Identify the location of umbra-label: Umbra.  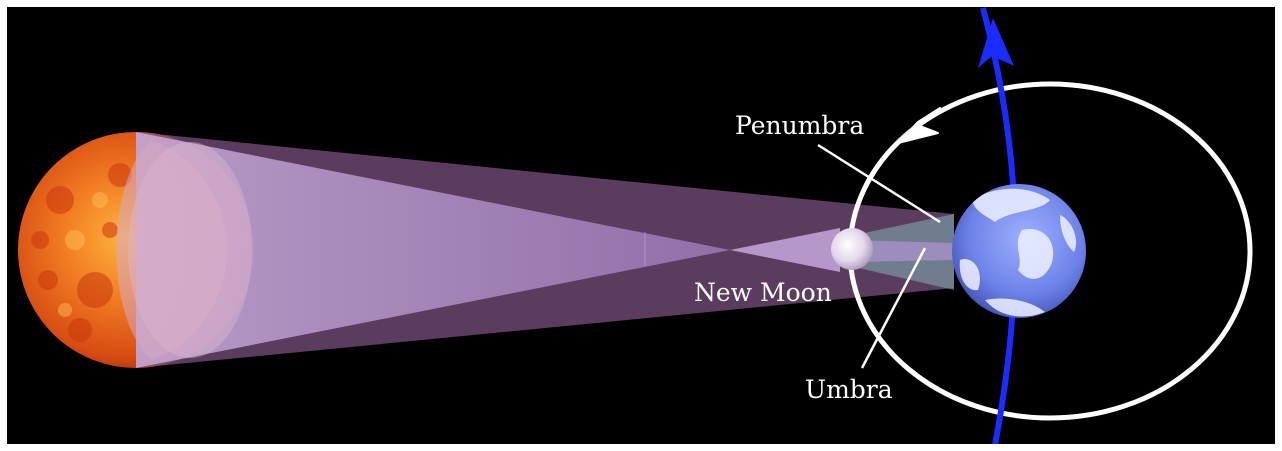
(849, 389).